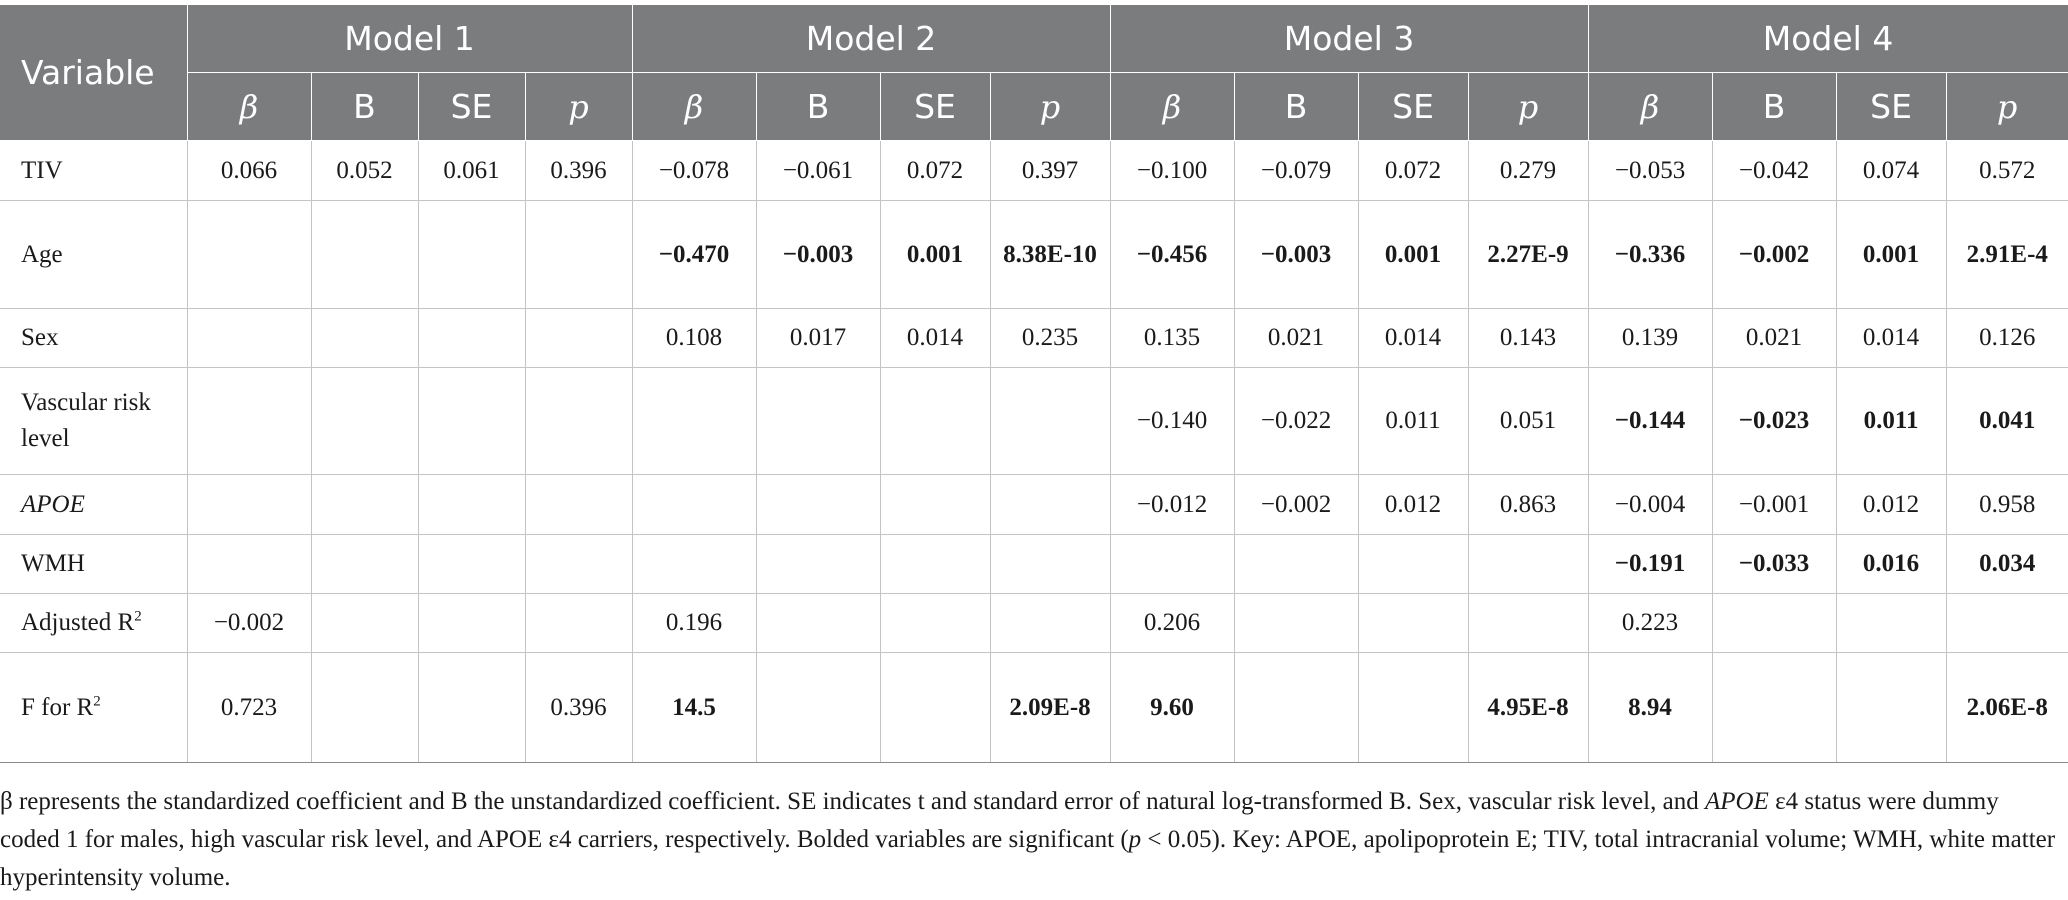 The width and height of the screenshot is (2068, 900). Describe the element at coordinates (935, 106) in the screenshot. I see `model-2-se-header: SE` at that location.